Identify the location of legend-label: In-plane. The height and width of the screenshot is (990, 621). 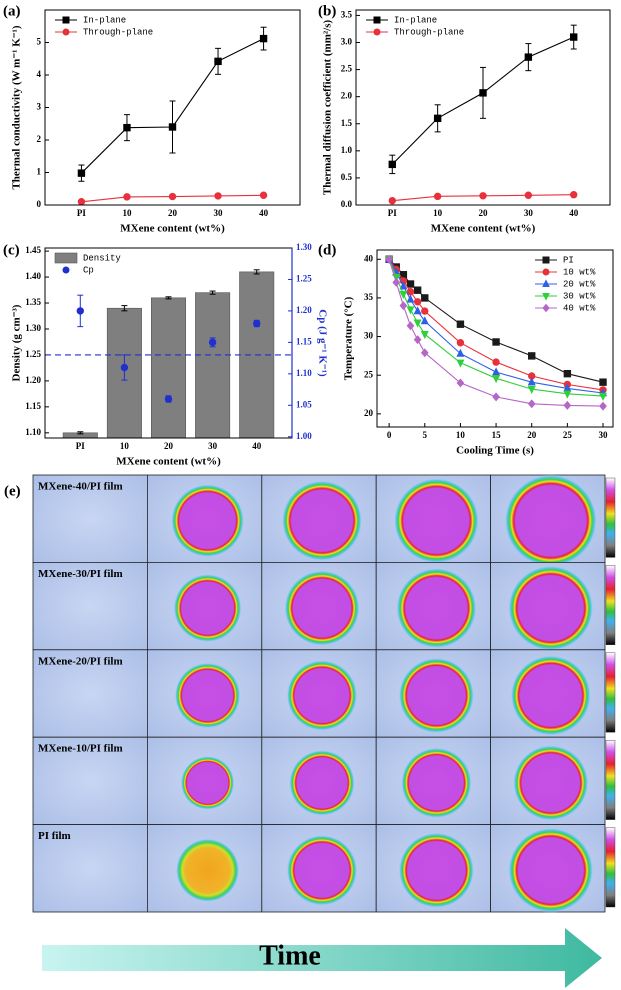
(415, 20).